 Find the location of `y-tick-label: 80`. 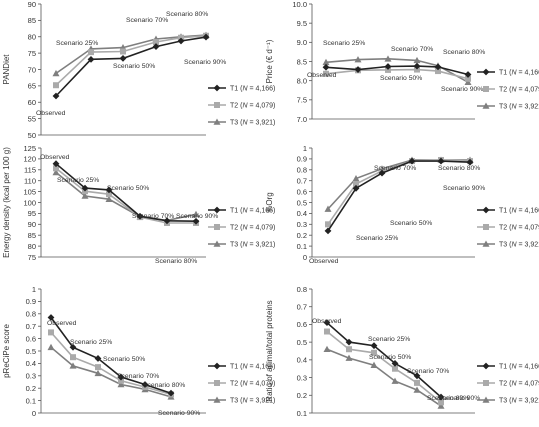

y-tick-label: 80 is located at coordinates (32, 246).